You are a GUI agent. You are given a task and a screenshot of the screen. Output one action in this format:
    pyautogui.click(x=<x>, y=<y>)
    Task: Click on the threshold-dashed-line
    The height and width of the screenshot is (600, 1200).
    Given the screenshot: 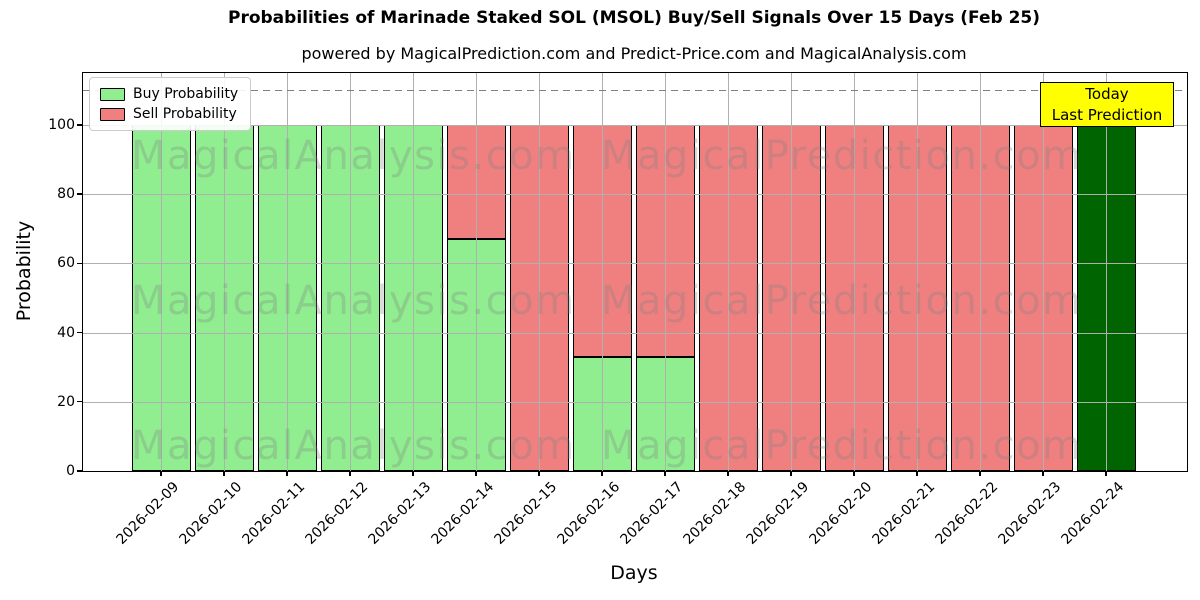 What is the action you would take?
    pyautogui.click(x=635, y=90)
    